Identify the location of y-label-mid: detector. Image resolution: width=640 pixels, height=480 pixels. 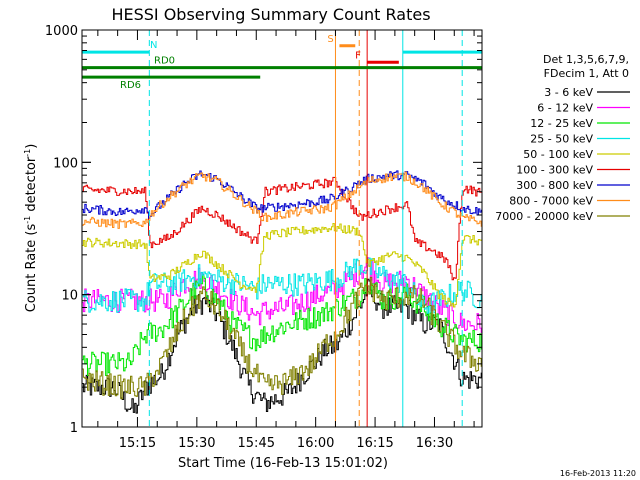
(31, 186).